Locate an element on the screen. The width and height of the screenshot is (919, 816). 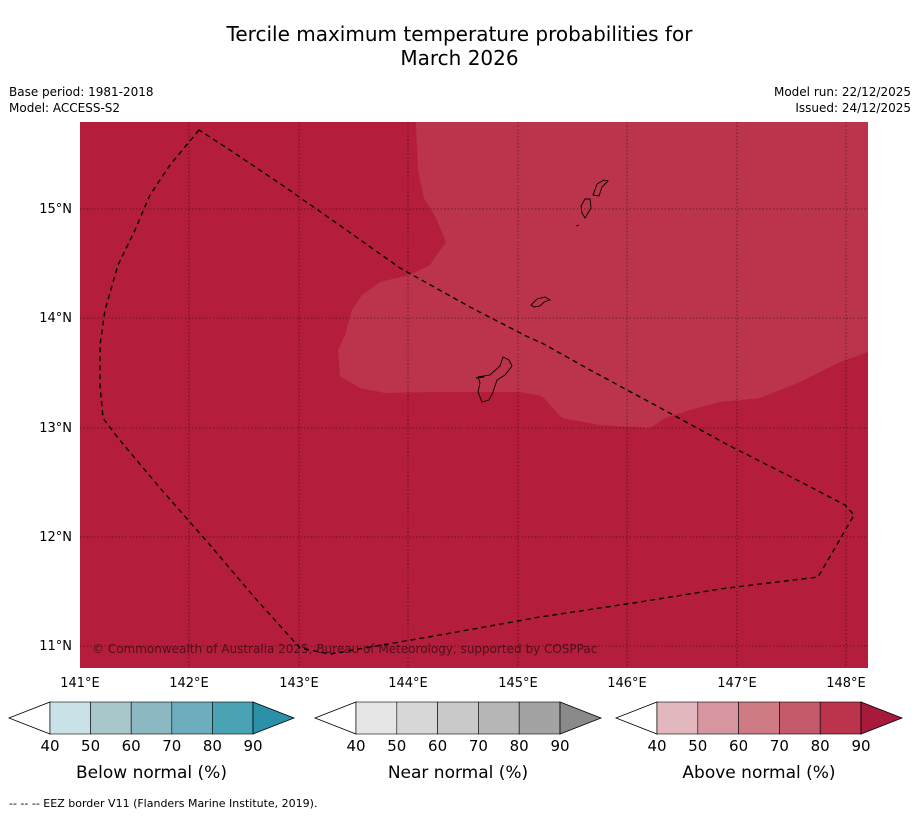
lon-label: 146°E is located at coordinates (627, 683).